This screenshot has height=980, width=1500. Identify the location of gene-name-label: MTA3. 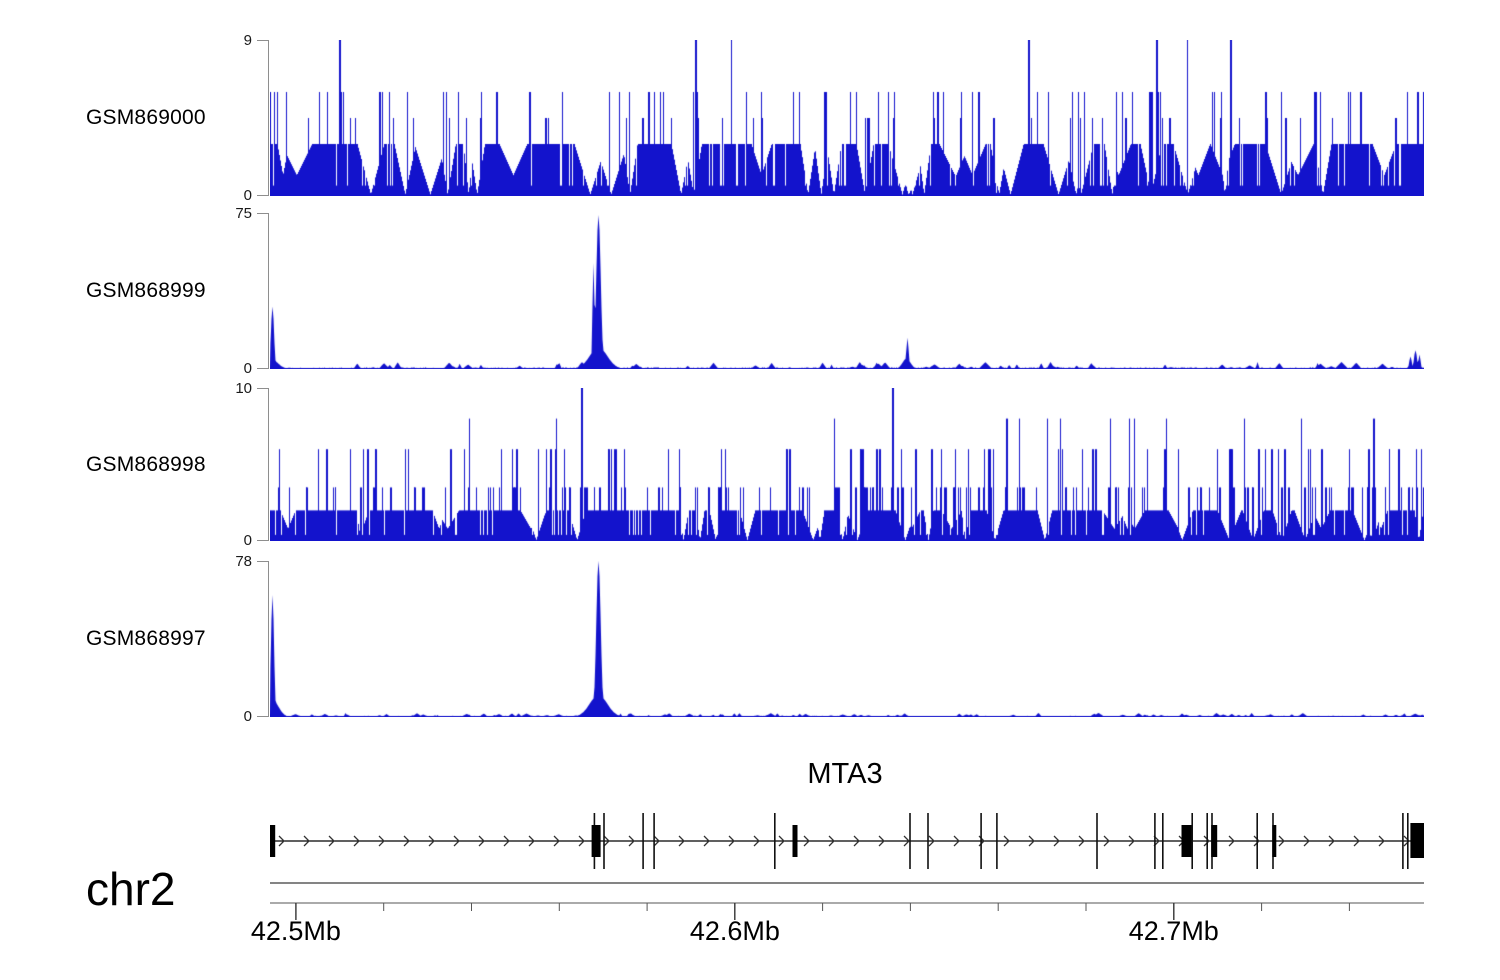
(845, 774).